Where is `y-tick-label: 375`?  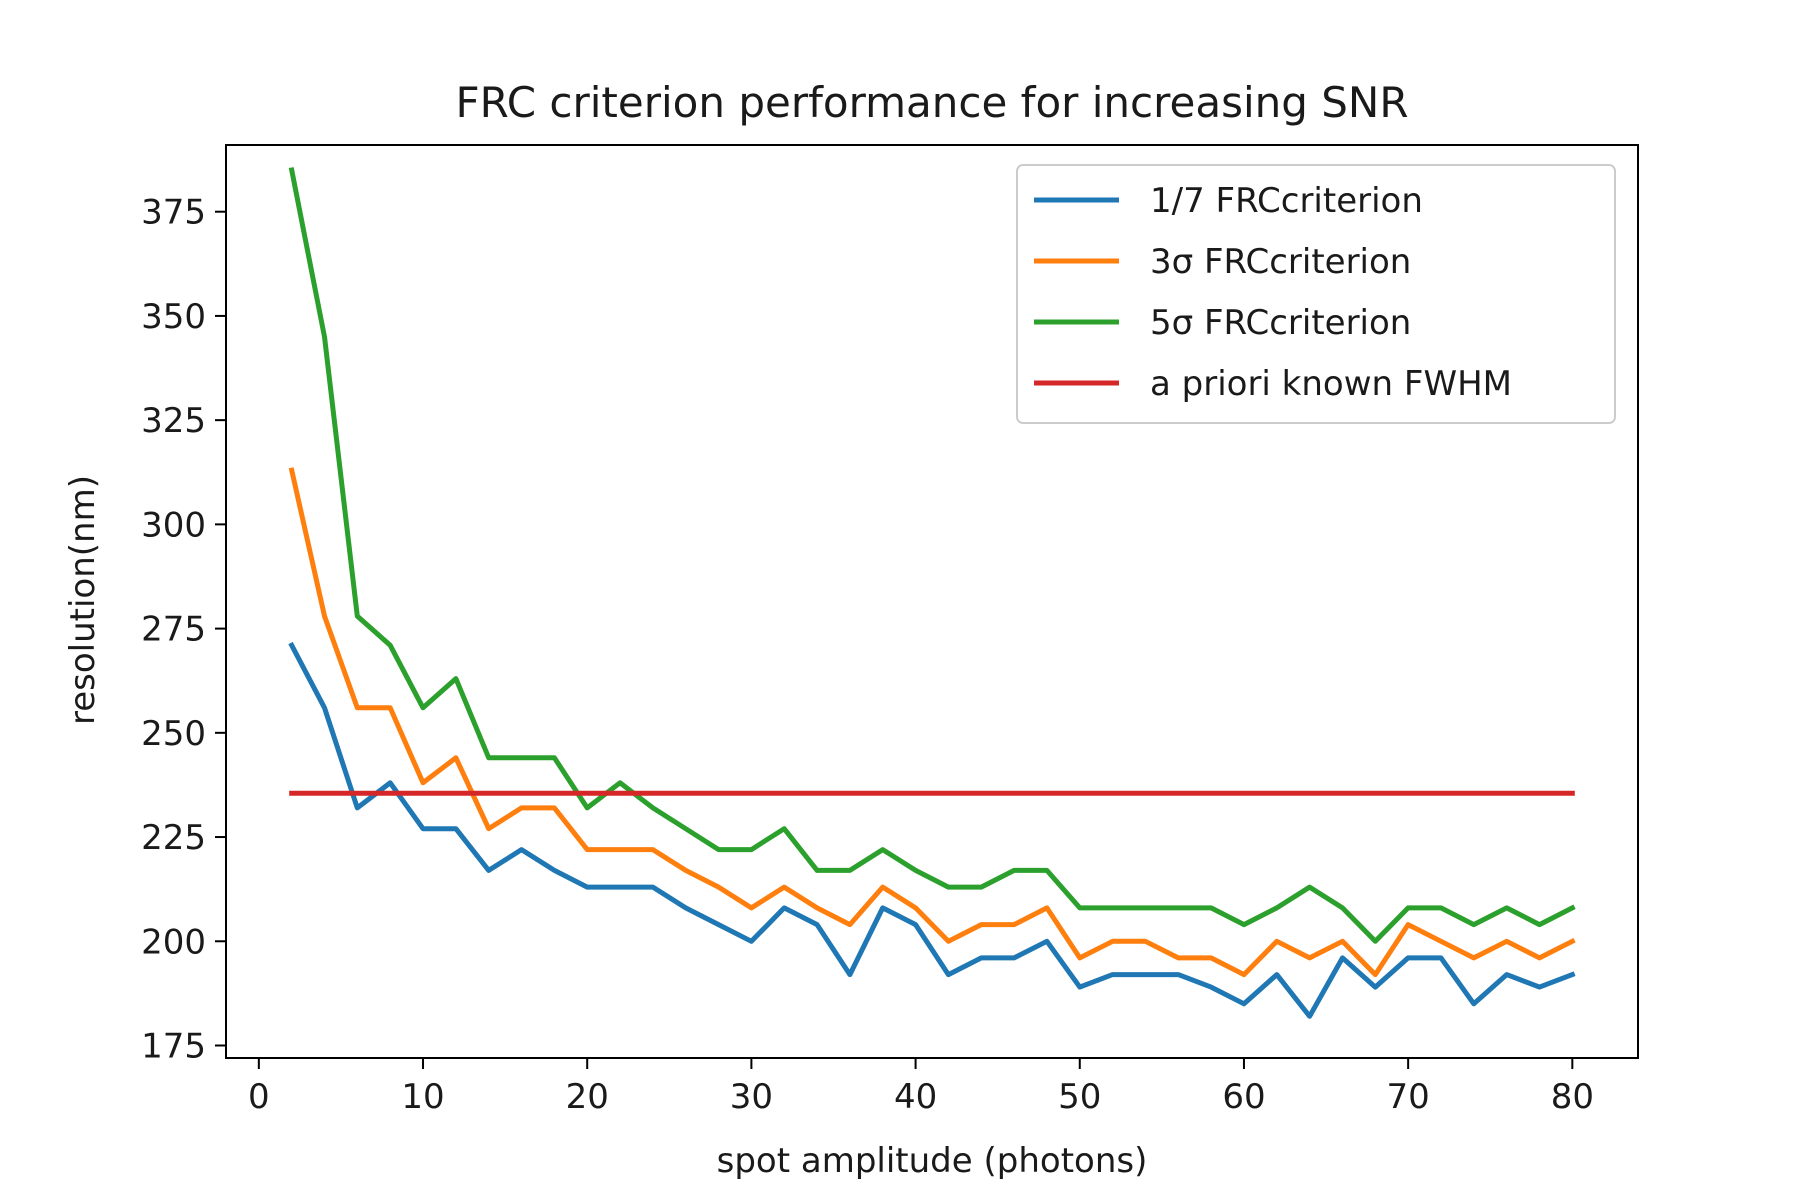 y-tick-label: 375 is located at coordinates (173, 213).